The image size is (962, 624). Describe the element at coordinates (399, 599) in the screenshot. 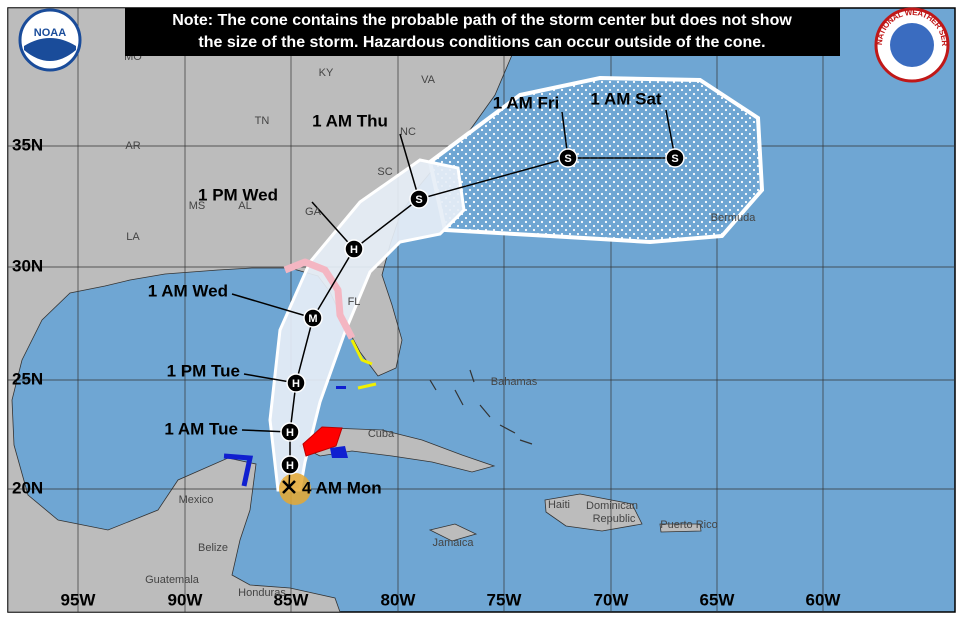

I see `lon-label: 80W` at that location.